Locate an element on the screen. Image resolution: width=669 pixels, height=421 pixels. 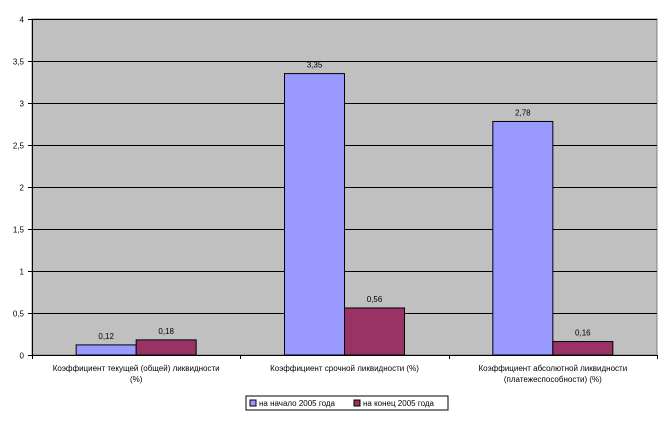
legend-label: на конец 2005 года is located at coordinates (399, 403).